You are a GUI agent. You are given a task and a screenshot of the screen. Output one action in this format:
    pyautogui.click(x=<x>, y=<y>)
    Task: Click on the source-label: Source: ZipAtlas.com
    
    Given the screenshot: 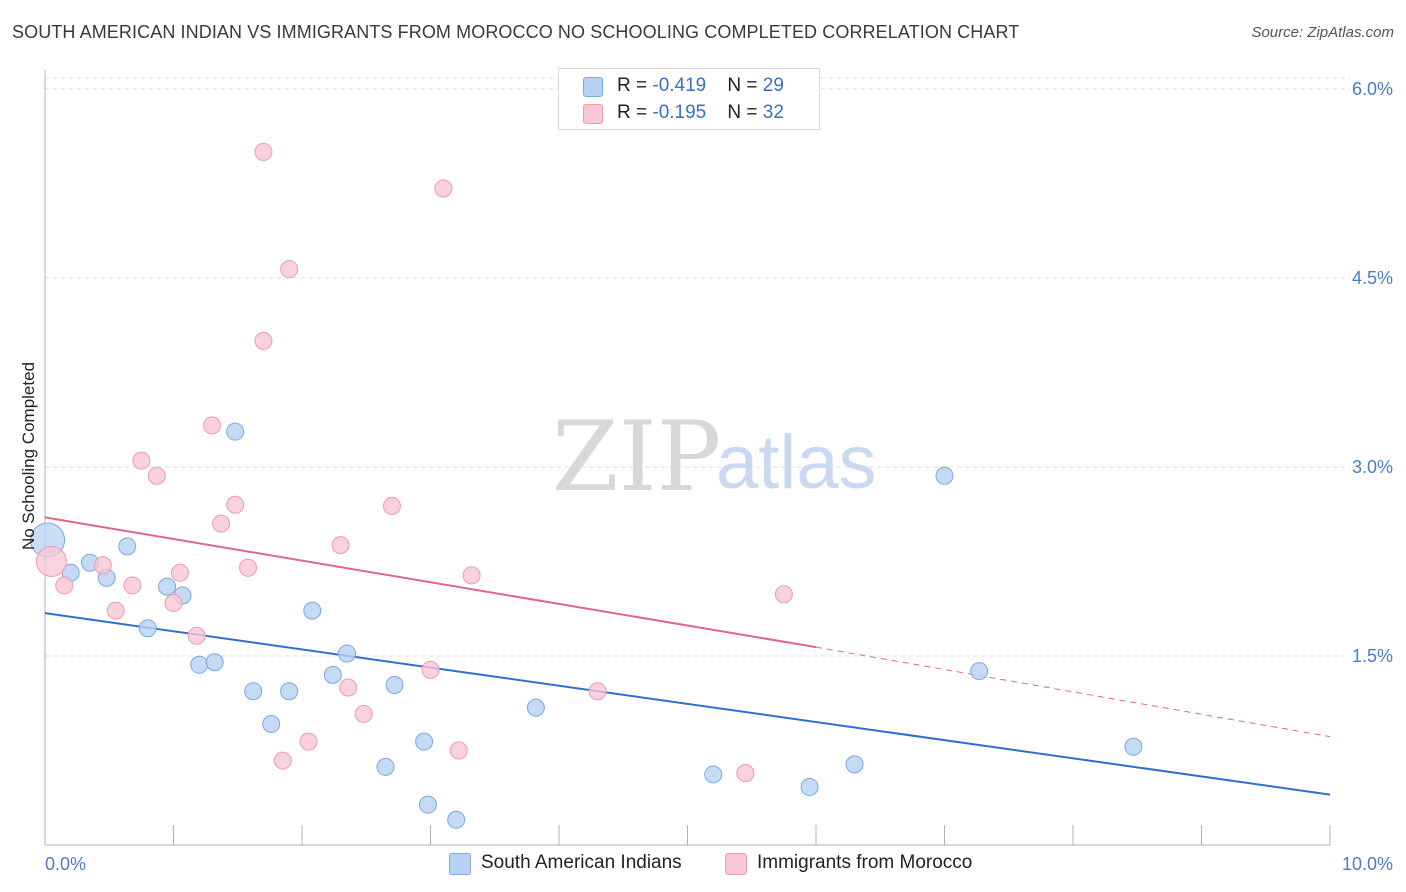 What is the action you would take?
    pyautogui.click(x=1322, y=32)
    